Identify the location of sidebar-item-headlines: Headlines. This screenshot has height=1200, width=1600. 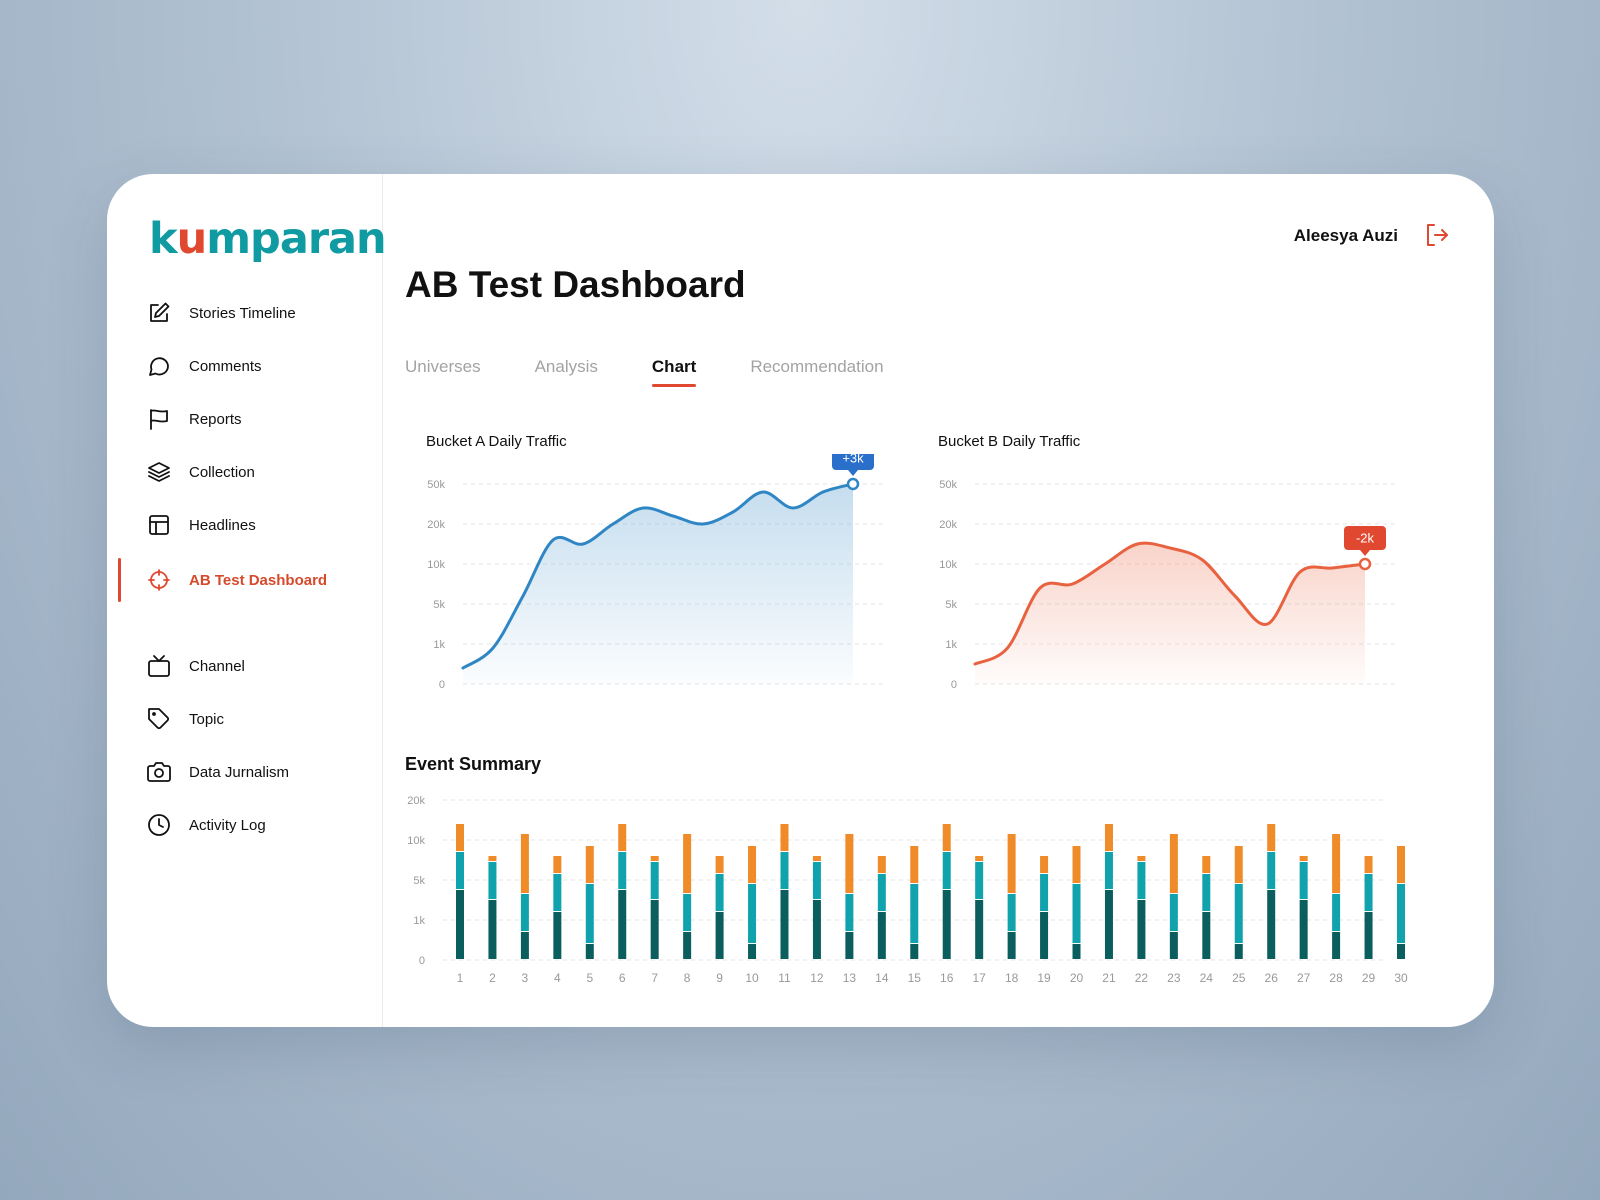
(257, 525).